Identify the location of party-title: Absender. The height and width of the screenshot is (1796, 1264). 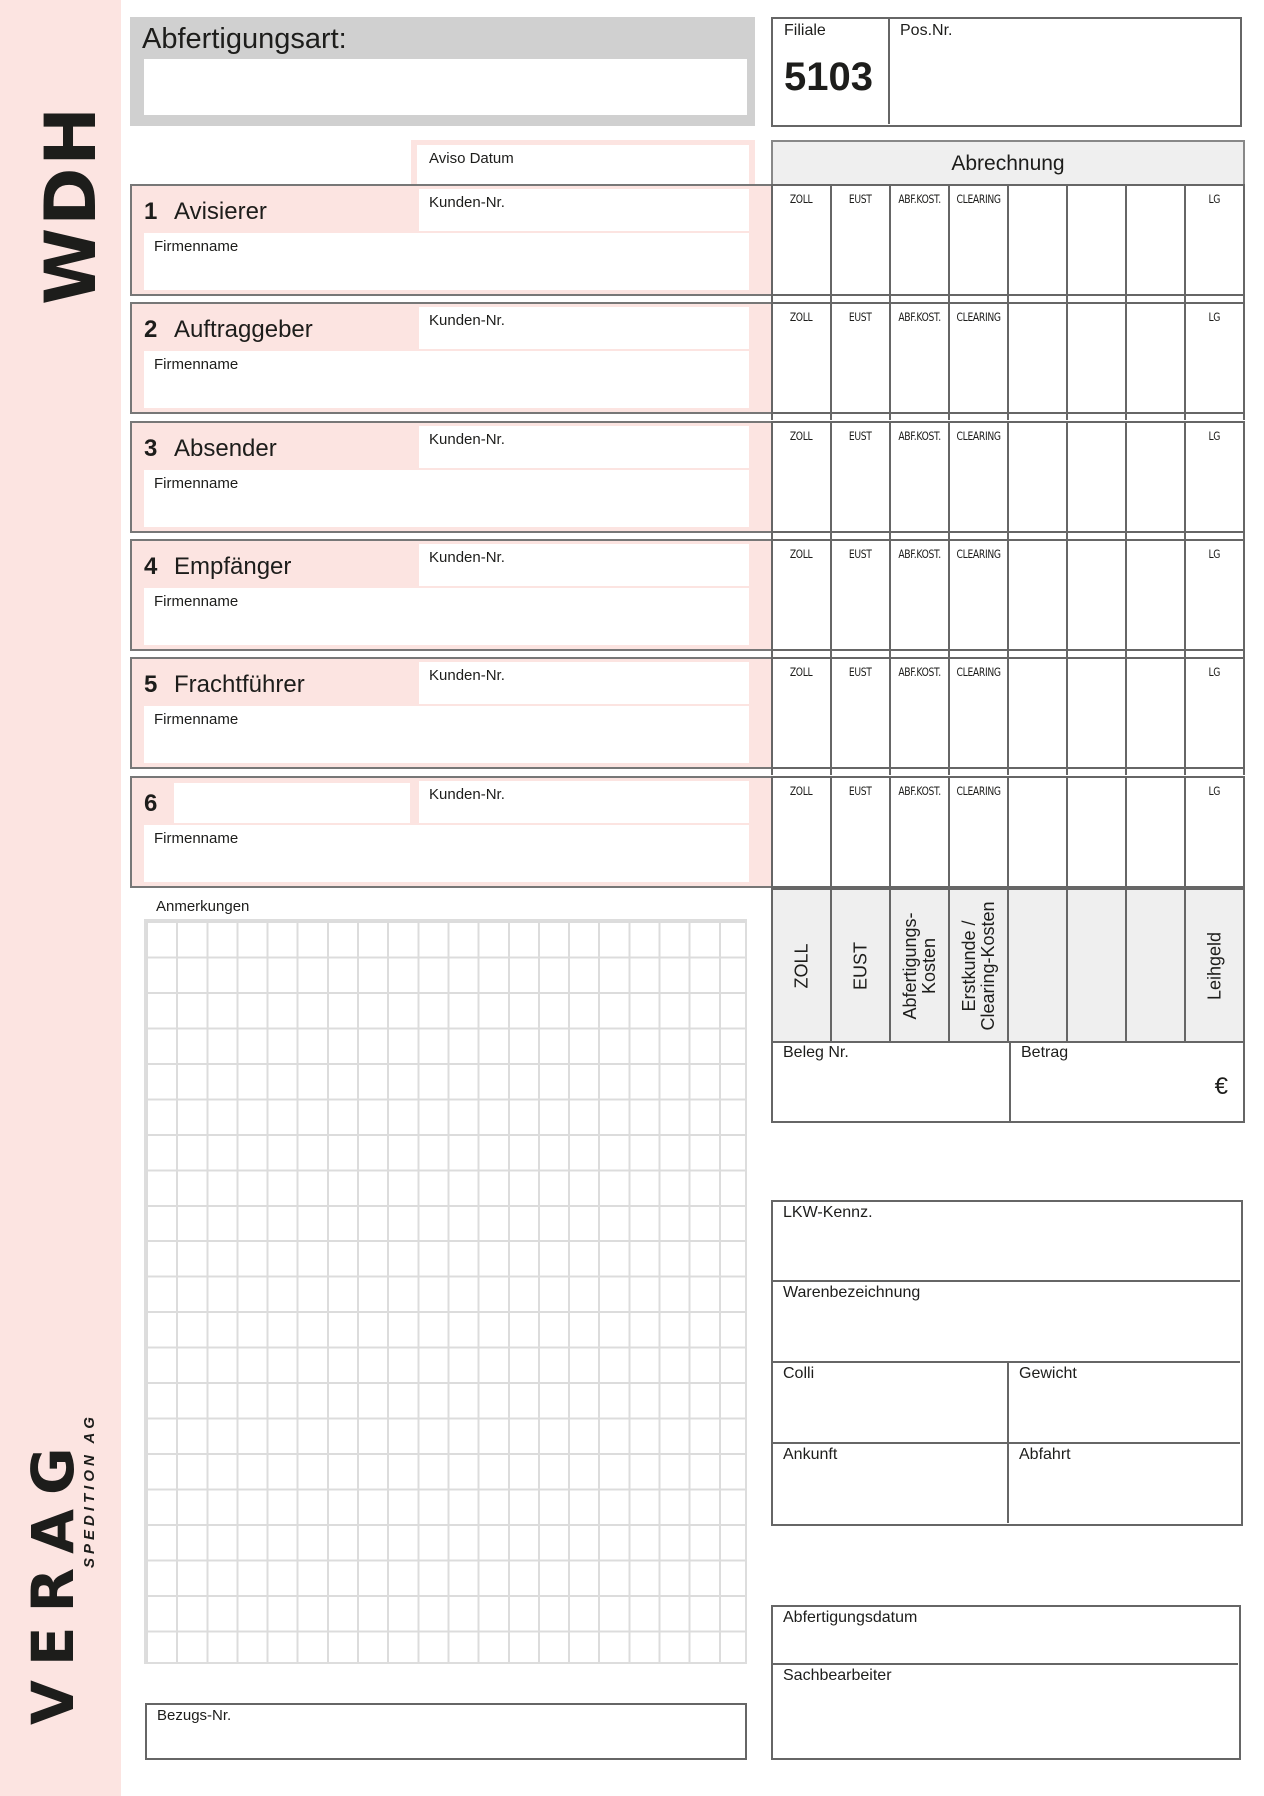
(225, 448).